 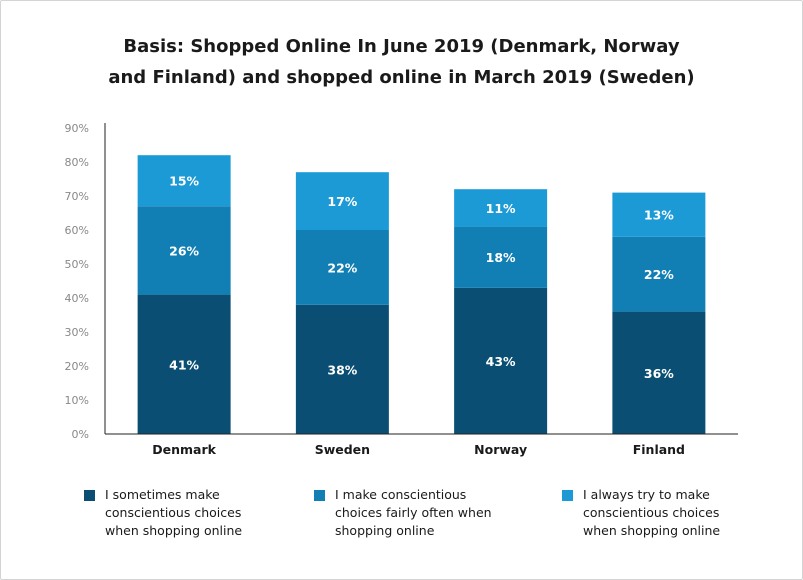 I want to click on legend-label-sometimes-1: I sometimes make, so click(x=162, y=494).